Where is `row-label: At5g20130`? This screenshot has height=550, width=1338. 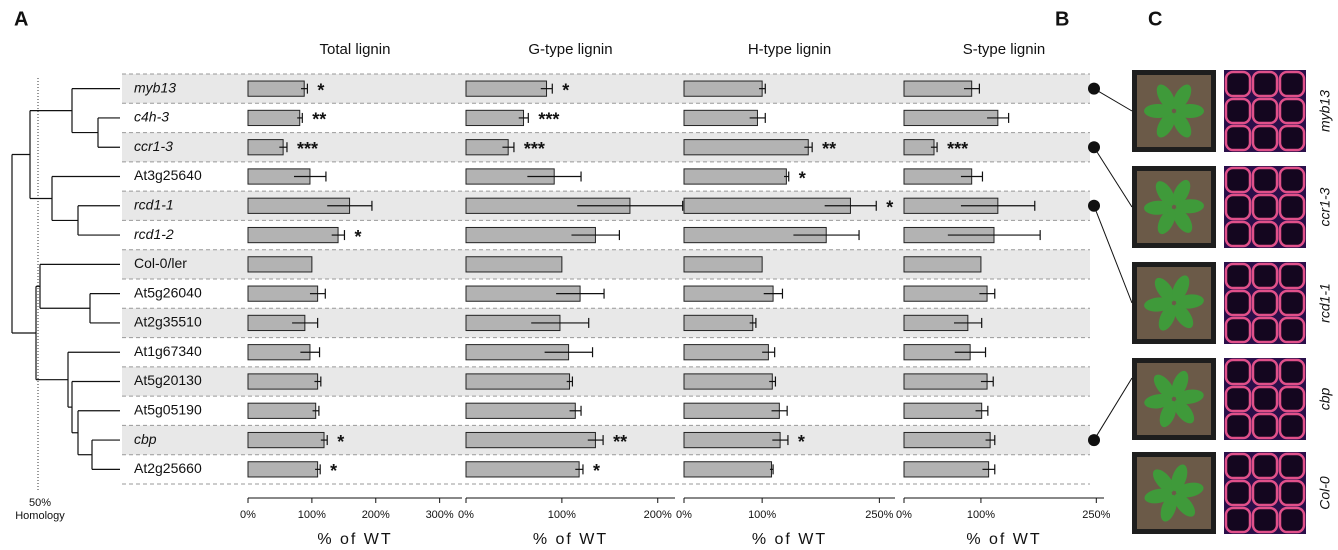 row-label: At5g20130 is located at coordinates (168, 380).